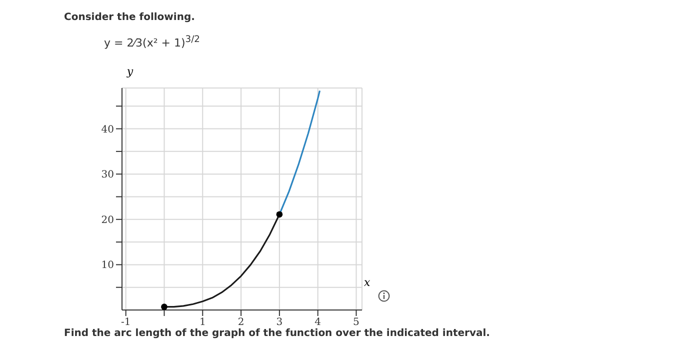 This screenshot has height=353, width=700. Describe the element at coordinates (202, 322) in the screenshot. I see `x-tick-label: 1` at that location.